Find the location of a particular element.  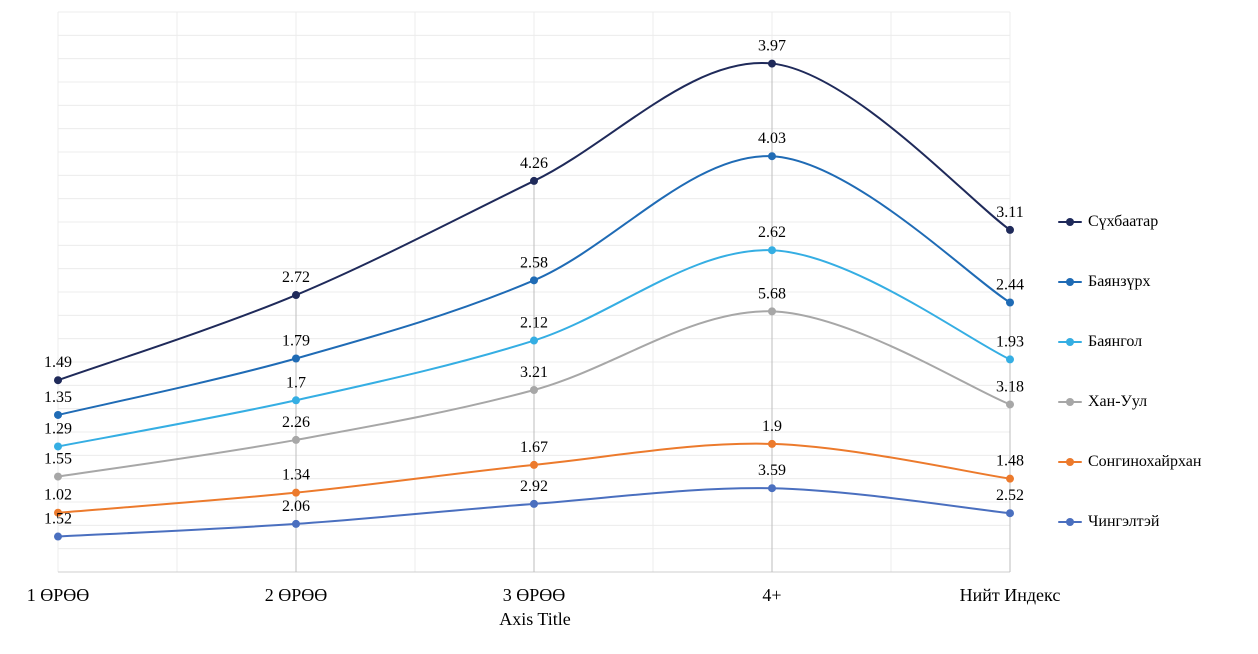

data-label: 2.26 is located at coordinates (296, 422).